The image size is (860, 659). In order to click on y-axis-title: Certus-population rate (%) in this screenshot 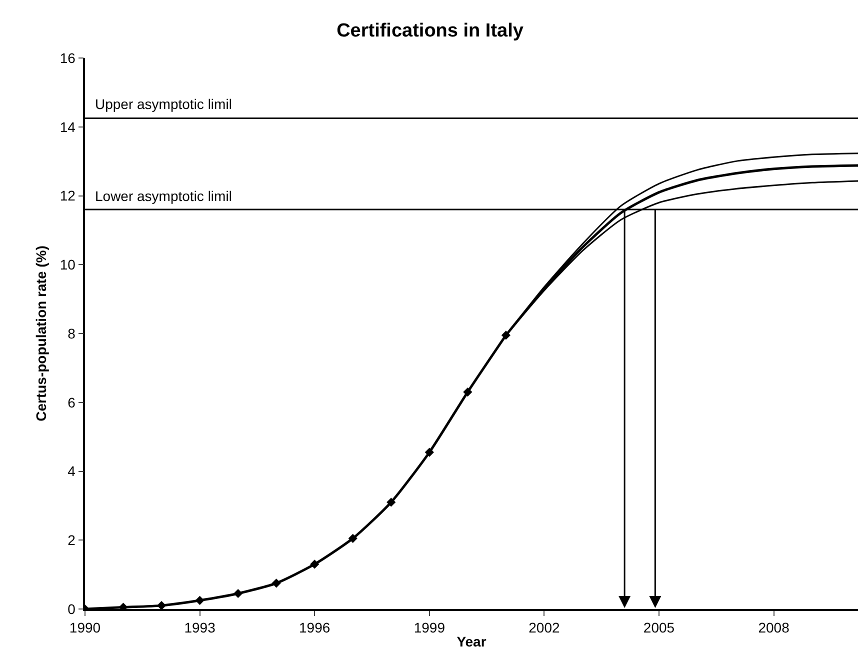, I will do `click(40, 334)`.